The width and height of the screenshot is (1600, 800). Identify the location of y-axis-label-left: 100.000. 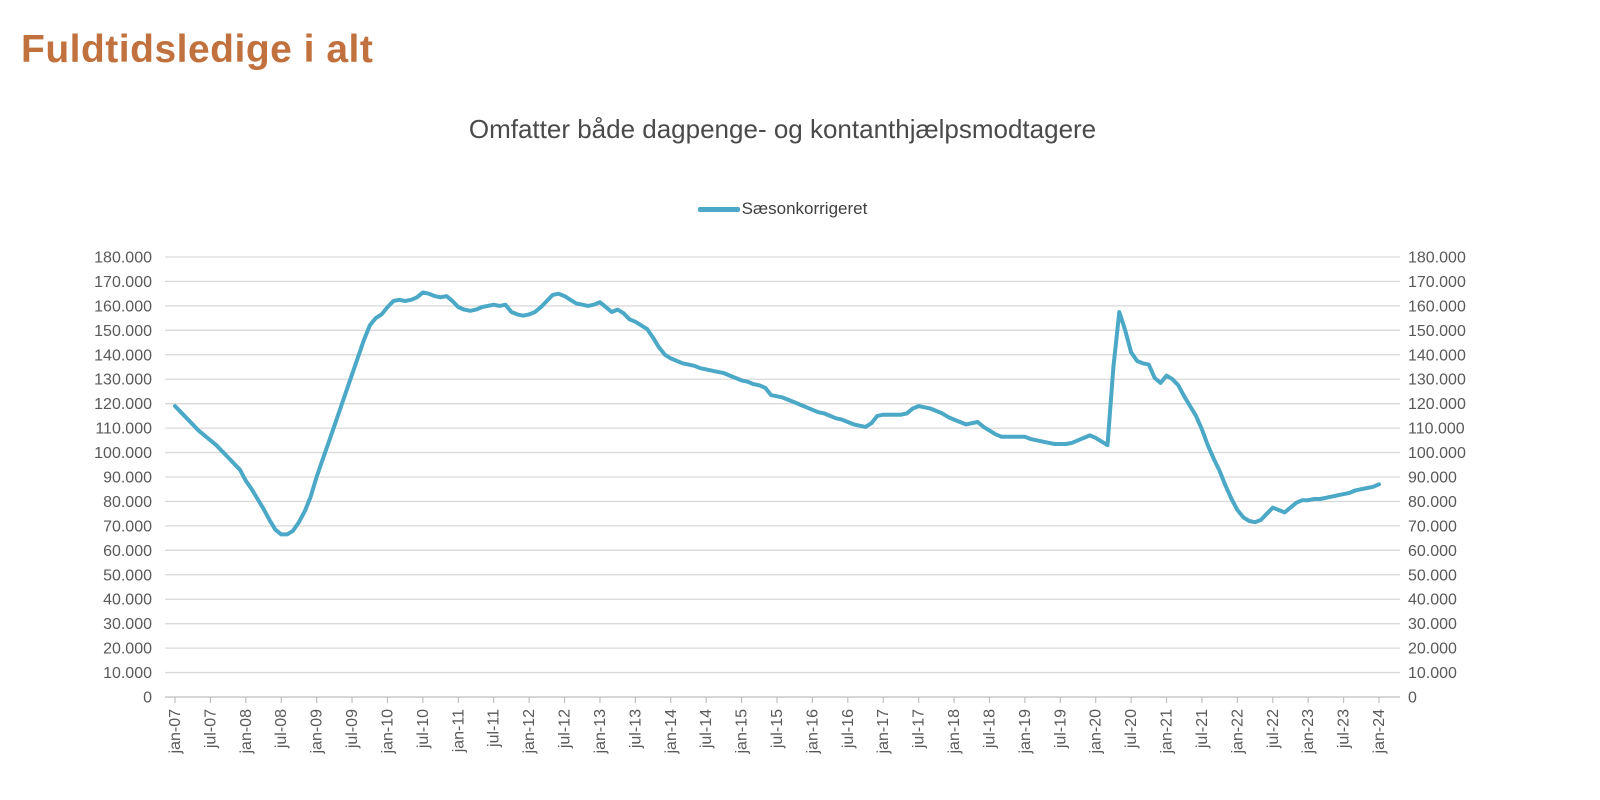
(123, 453).